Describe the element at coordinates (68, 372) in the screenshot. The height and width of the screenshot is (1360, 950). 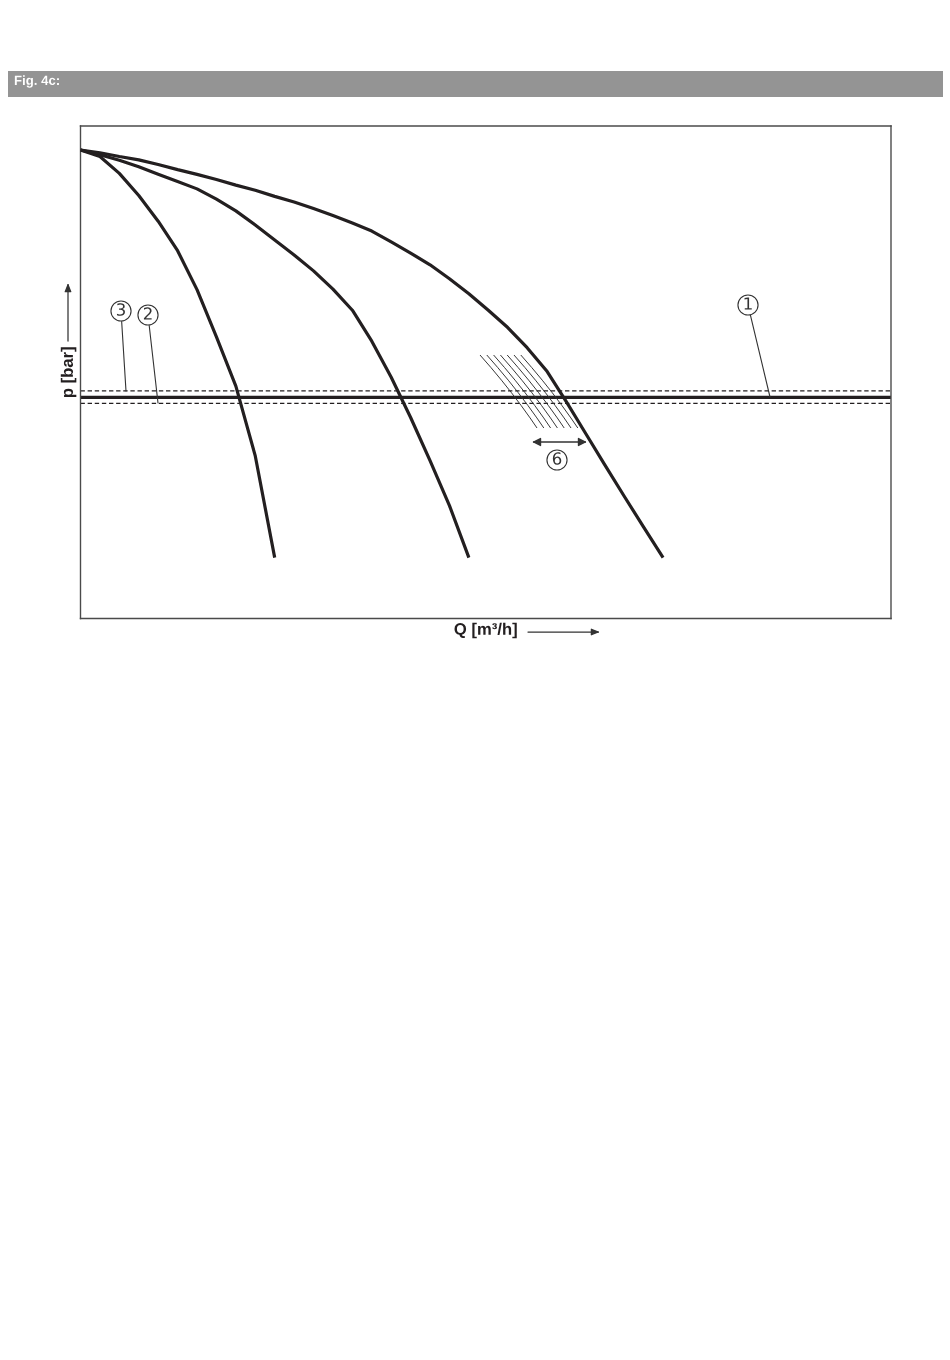
I see `y-axis-title: p [bar]` at that location.